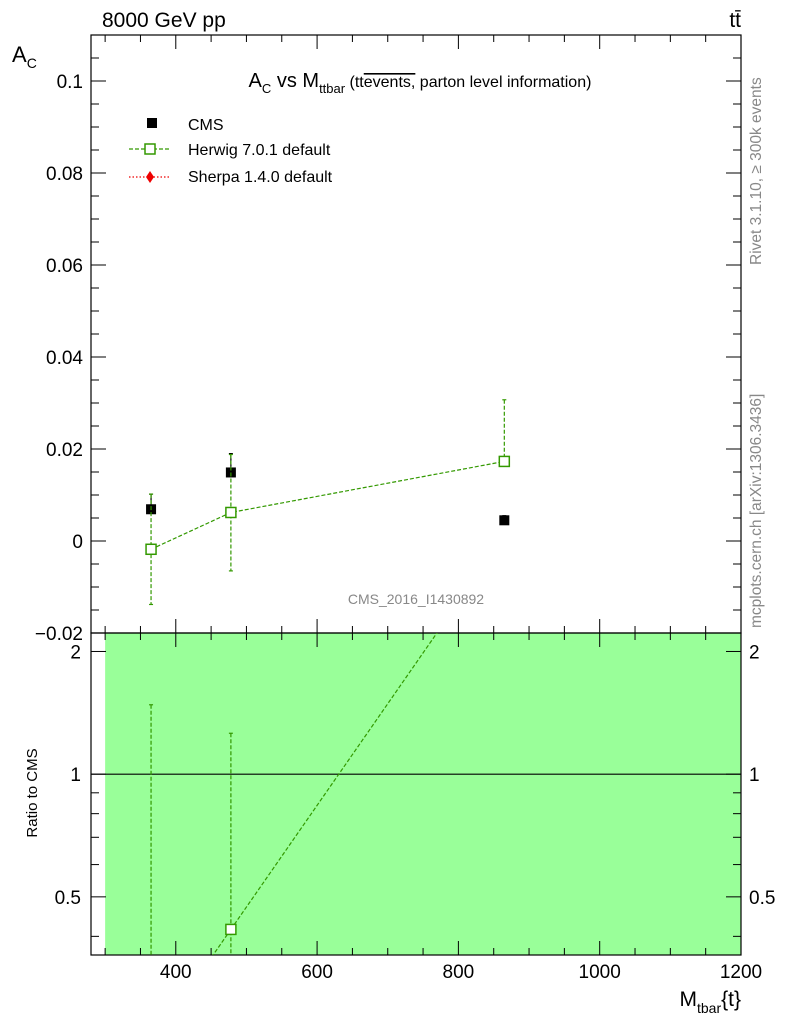 The height and width of the screenshot is (1024, 786). I want to click on legend-marker-sherpa, so click(150, 177).